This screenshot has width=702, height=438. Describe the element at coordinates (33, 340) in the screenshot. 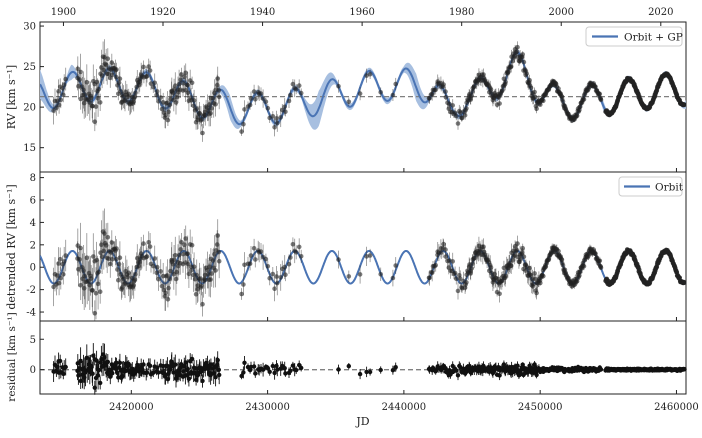

I see `residual-y-tick-label: 5` at that location.